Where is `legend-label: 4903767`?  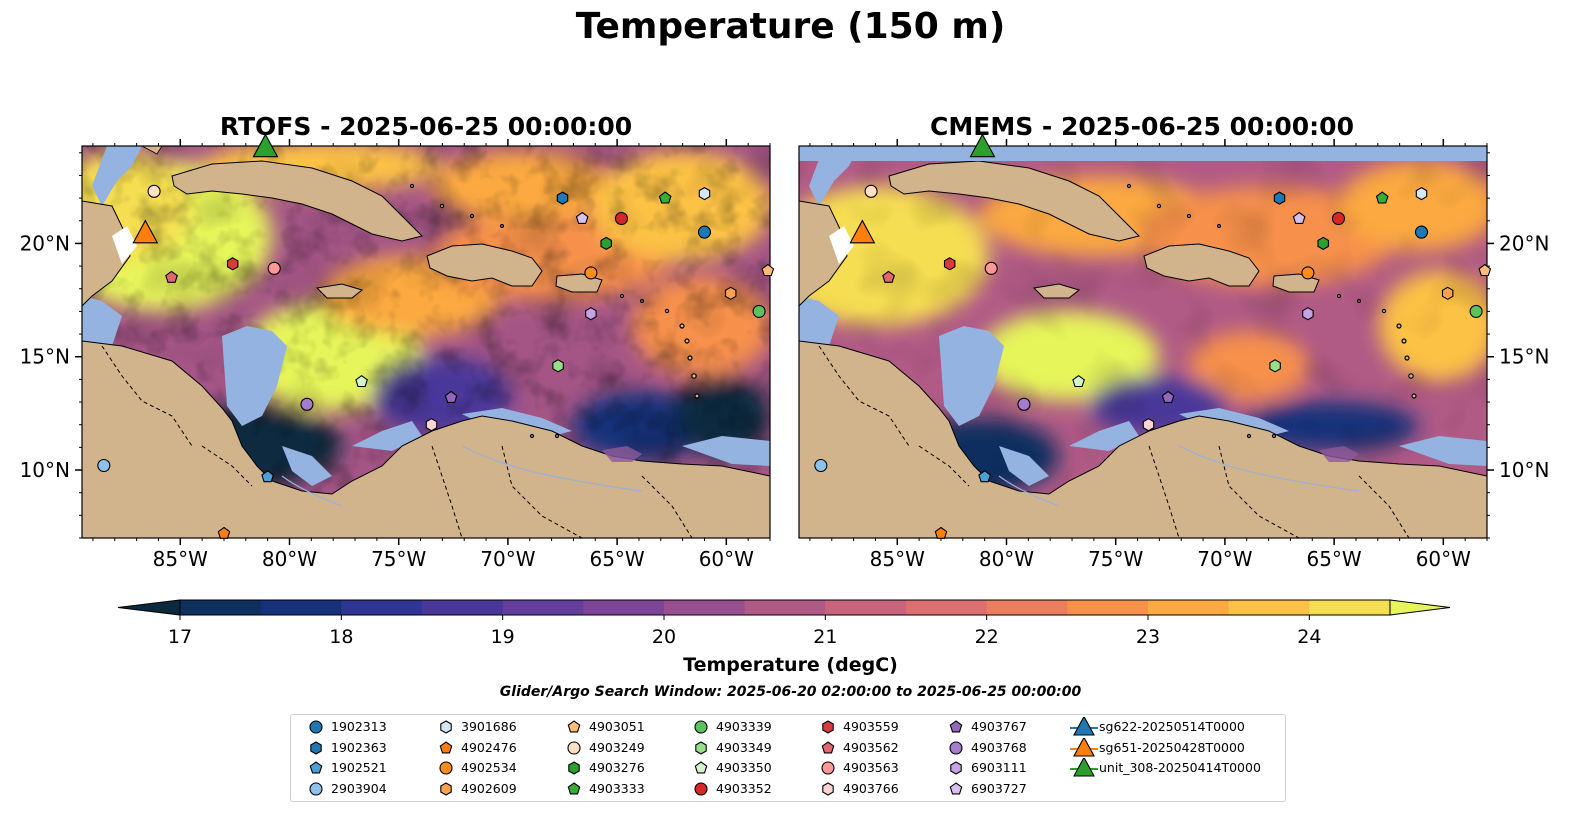 legend-label: 4903767 is located at coordinates (999, 726).